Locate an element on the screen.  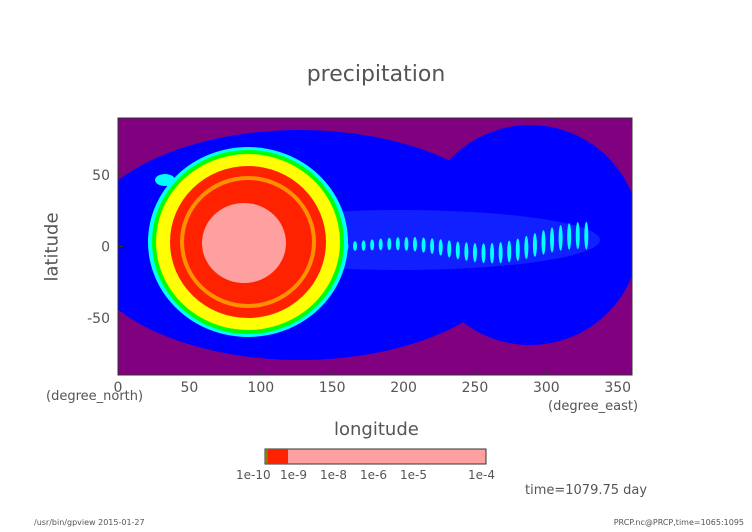
y-unit: (degree_north) is located at coordinates (95, 396).